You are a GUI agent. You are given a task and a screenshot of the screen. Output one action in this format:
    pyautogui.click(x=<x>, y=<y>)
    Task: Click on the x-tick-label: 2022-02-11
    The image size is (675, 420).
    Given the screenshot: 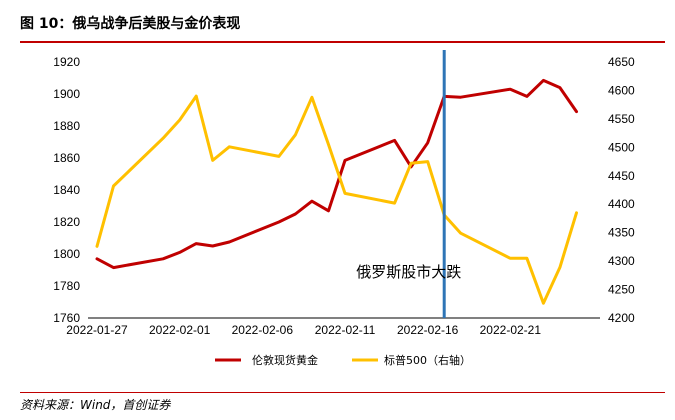 What is the action you would take?
    pyautogui.click(x=345, y=330)
    